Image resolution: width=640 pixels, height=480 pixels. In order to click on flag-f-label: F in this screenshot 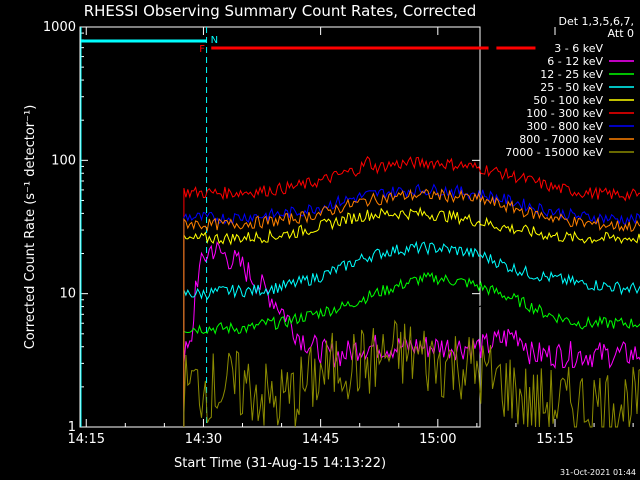, I will do `click(202, 49)`.